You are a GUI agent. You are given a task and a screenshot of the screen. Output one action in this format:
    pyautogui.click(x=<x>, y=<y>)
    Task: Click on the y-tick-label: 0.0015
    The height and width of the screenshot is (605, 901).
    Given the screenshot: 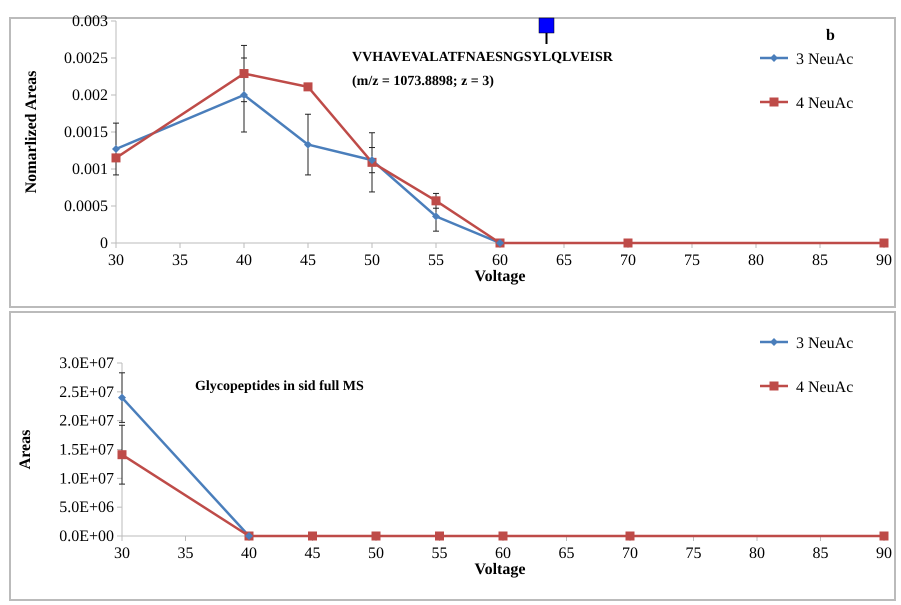 What is the action you would take?
    pyautogui.click(x=86, y=132)
    